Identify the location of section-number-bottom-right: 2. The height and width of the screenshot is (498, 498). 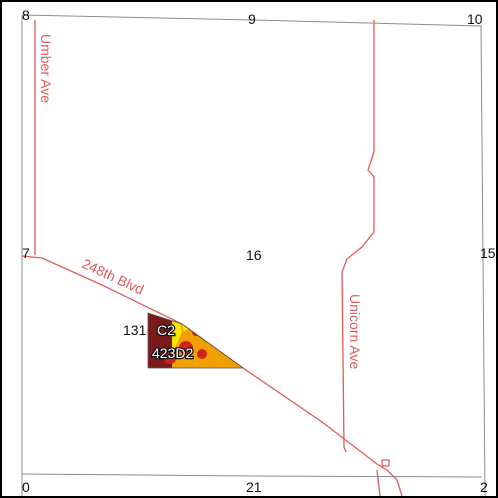
(484, 487).